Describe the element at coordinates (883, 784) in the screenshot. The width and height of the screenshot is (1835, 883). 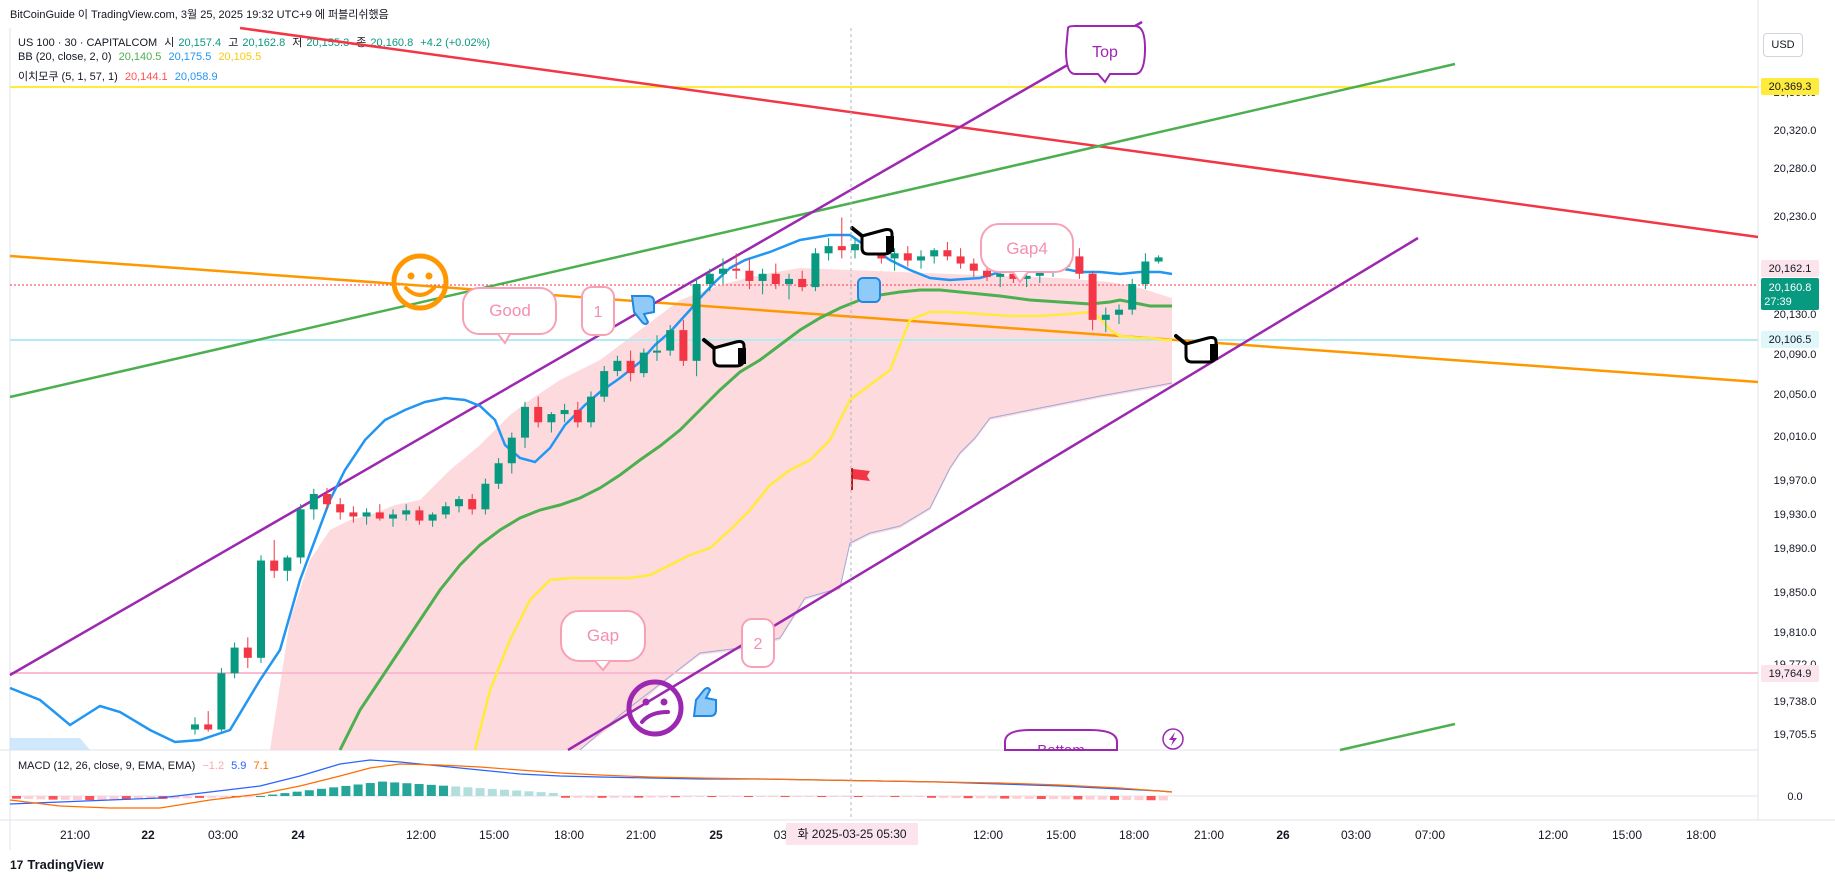
I see `macd-pane` at that location.